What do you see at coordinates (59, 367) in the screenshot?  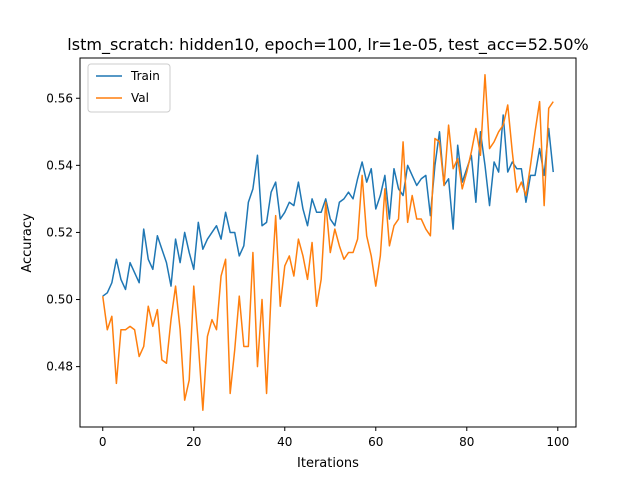 I see `y-tick-label: 0.48` at bounding box center [59, 367].